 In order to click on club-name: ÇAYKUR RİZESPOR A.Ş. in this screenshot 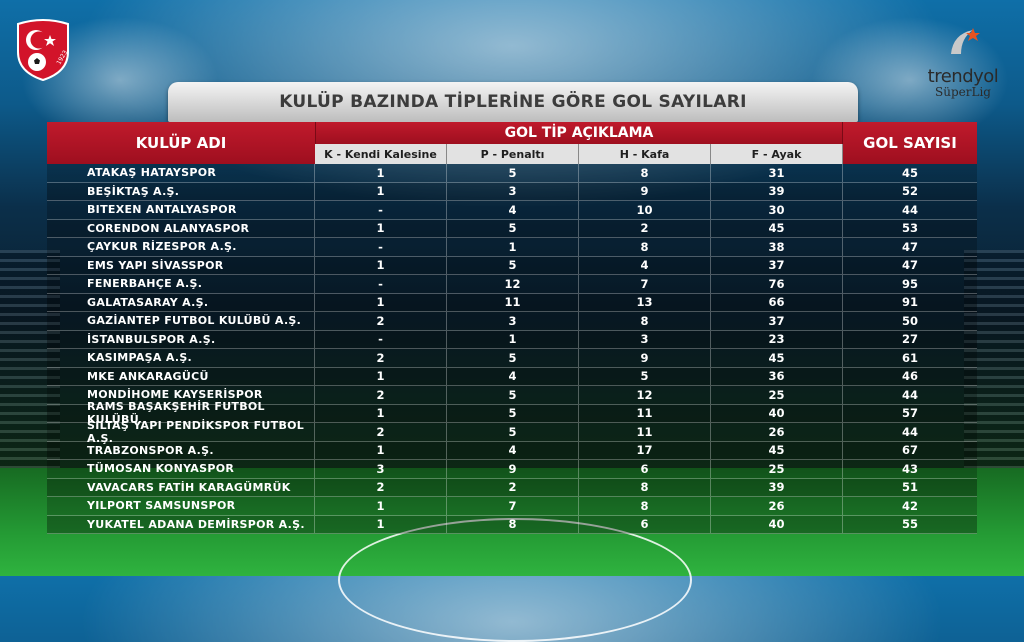, I will do `click(181, 247)`.